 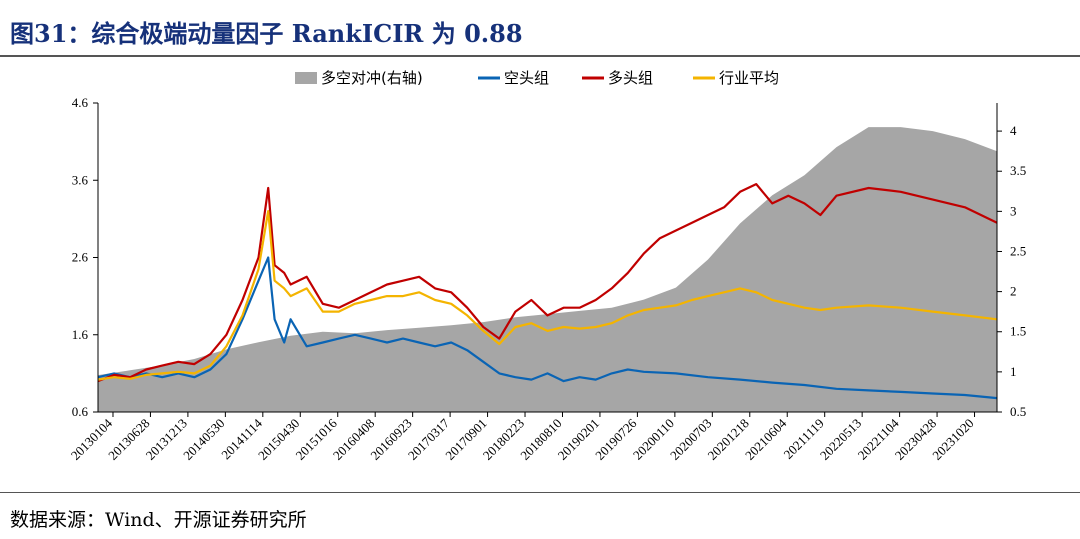 I want to click on source-rule, so click(x=540, y=492).